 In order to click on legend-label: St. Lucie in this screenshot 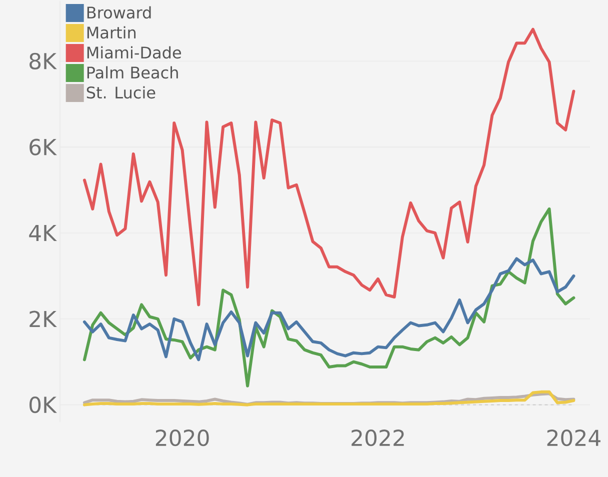, I will do `click(121, 92)`.